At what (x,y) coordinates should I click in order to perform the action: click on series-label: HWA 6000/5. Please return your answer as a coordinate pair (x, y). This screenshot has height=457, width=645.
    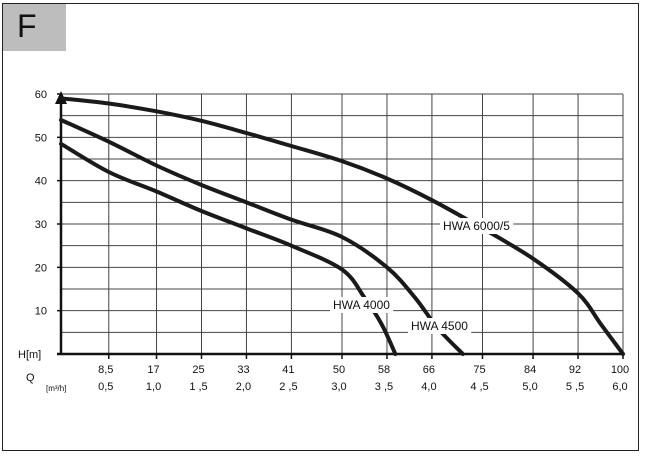
    Looking at the image, I should click on (476, 226).